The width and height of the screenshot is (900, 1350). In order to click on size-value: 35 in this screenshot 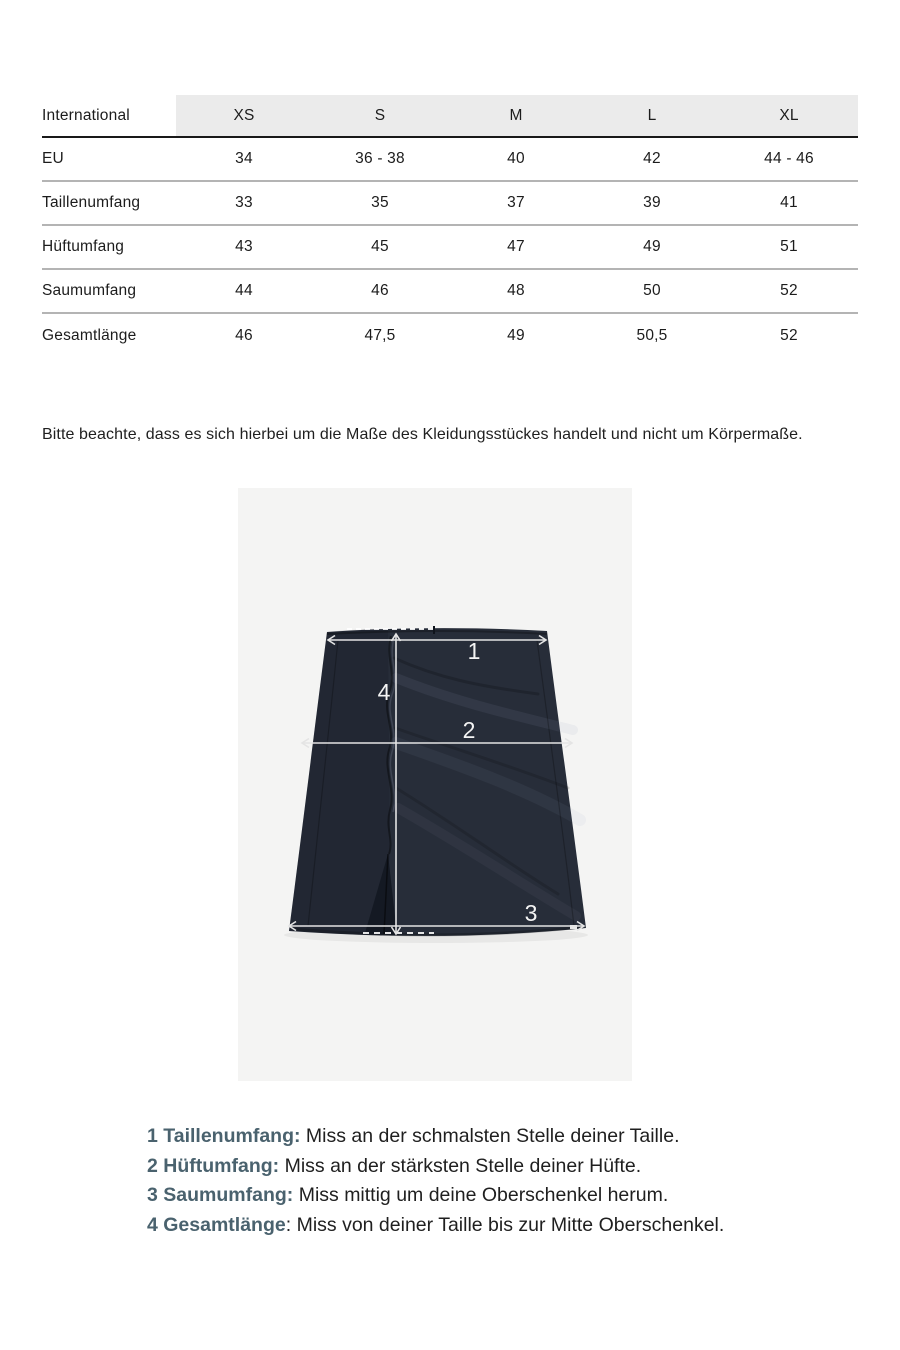, I will do `click(380, 202)`.